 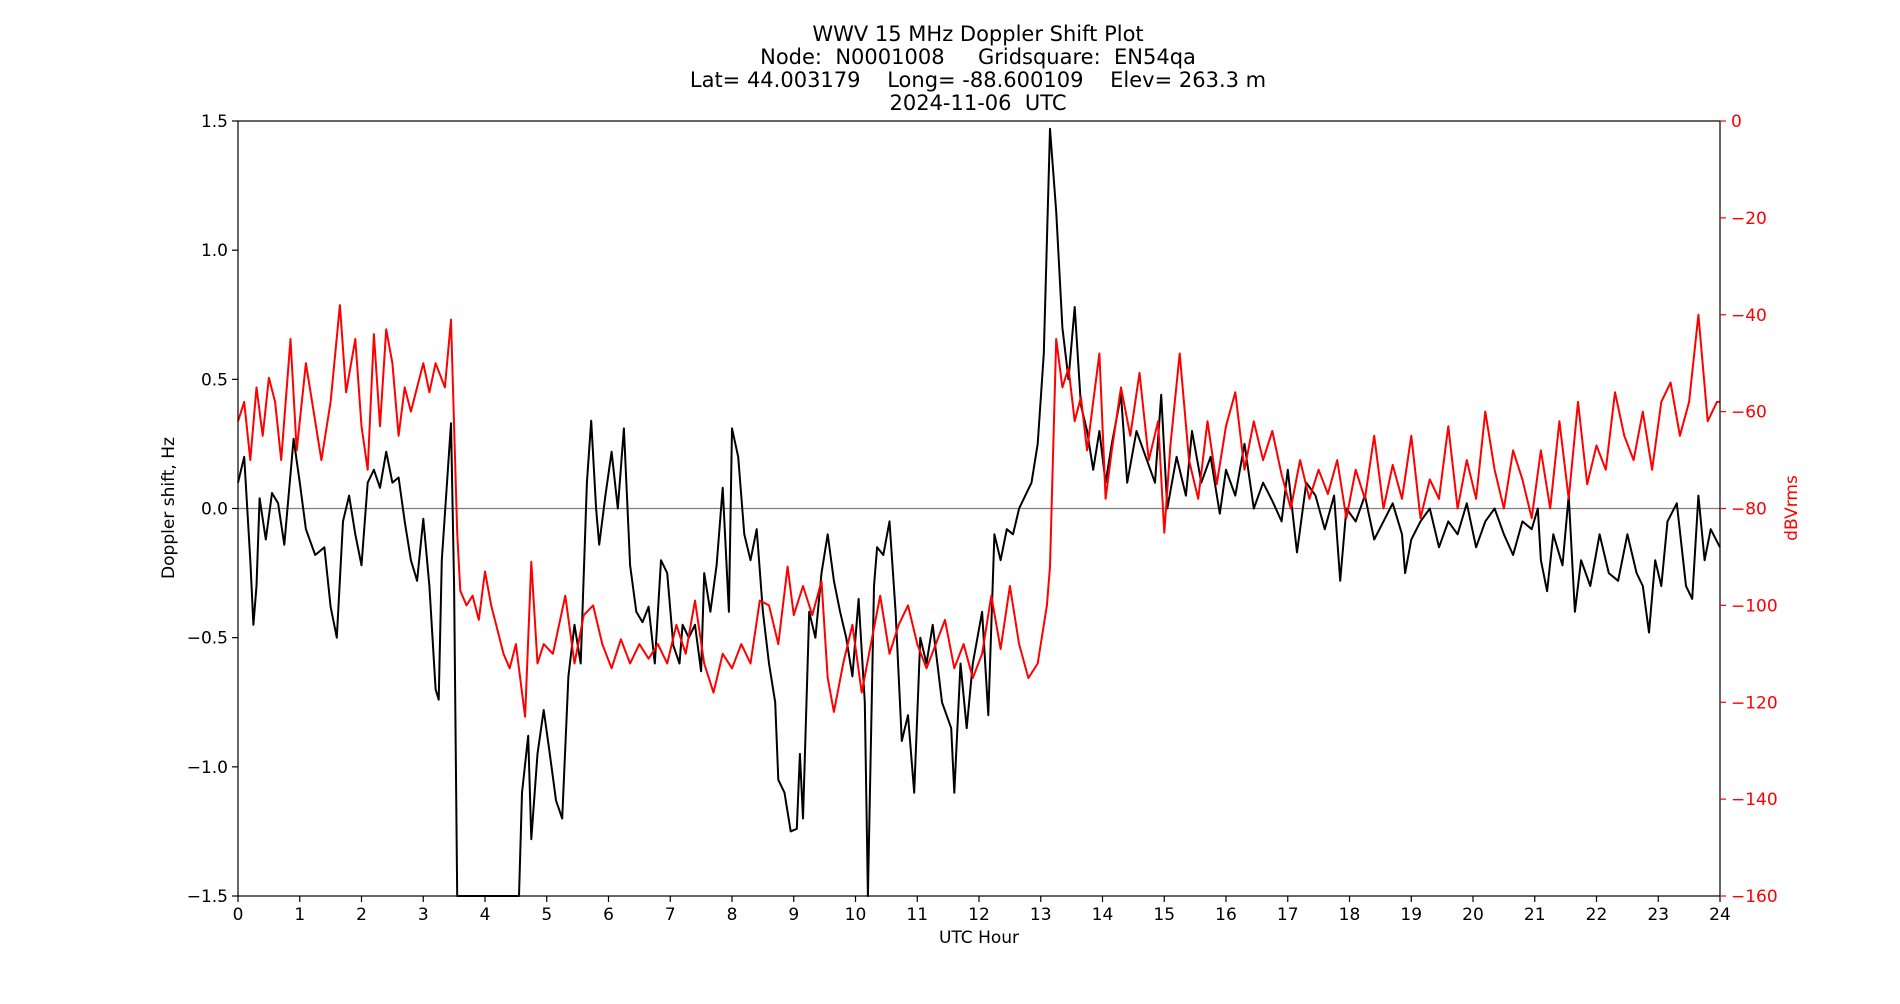 I want to click on x-tick-label: 23, so click(x=1658, y=915).